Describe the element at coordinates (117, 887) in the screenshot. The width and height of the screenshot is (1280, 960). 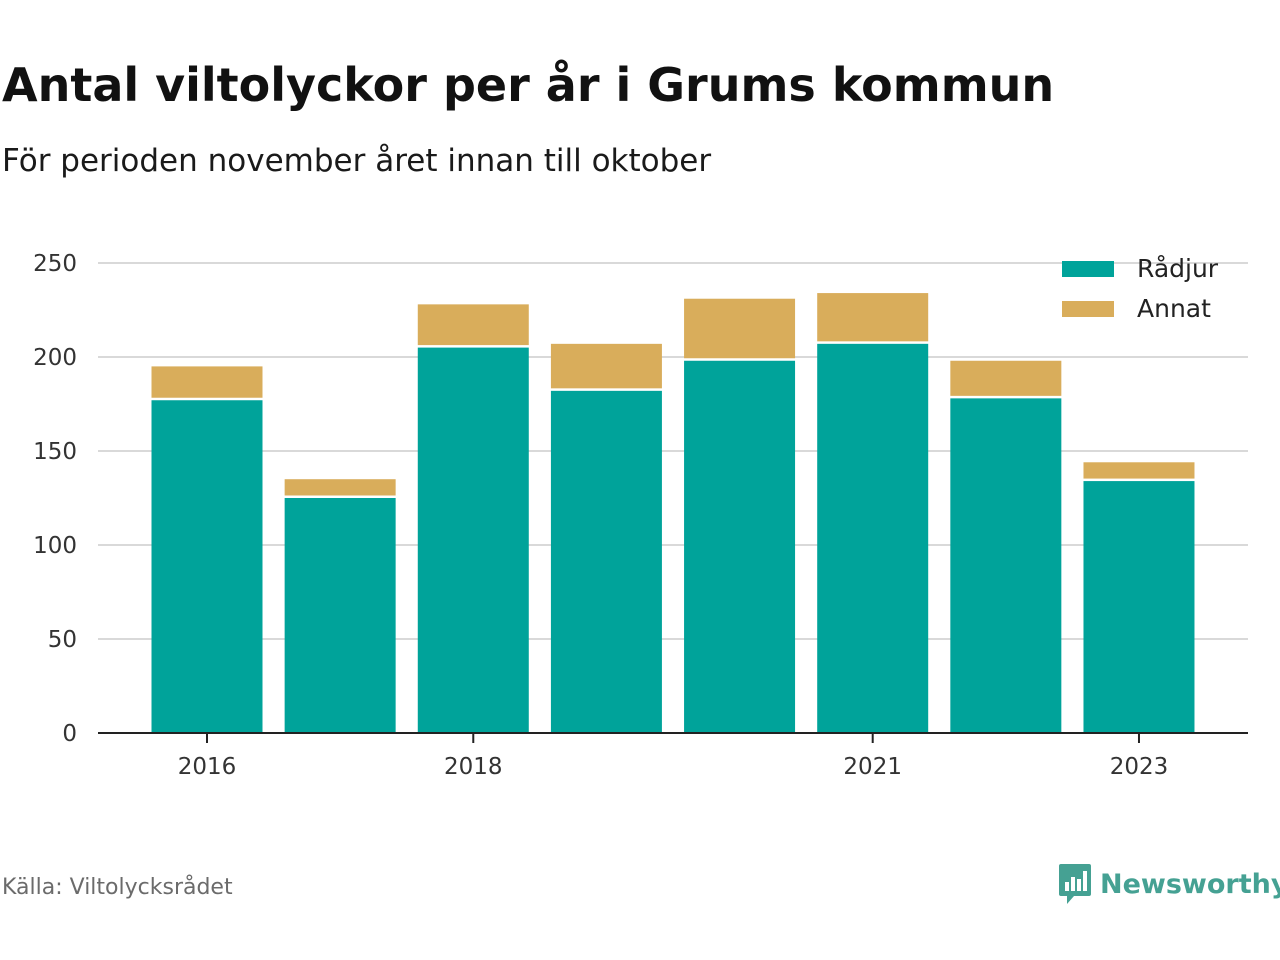
I see `source-note: Källa: Viltolycksrådet` at that location.